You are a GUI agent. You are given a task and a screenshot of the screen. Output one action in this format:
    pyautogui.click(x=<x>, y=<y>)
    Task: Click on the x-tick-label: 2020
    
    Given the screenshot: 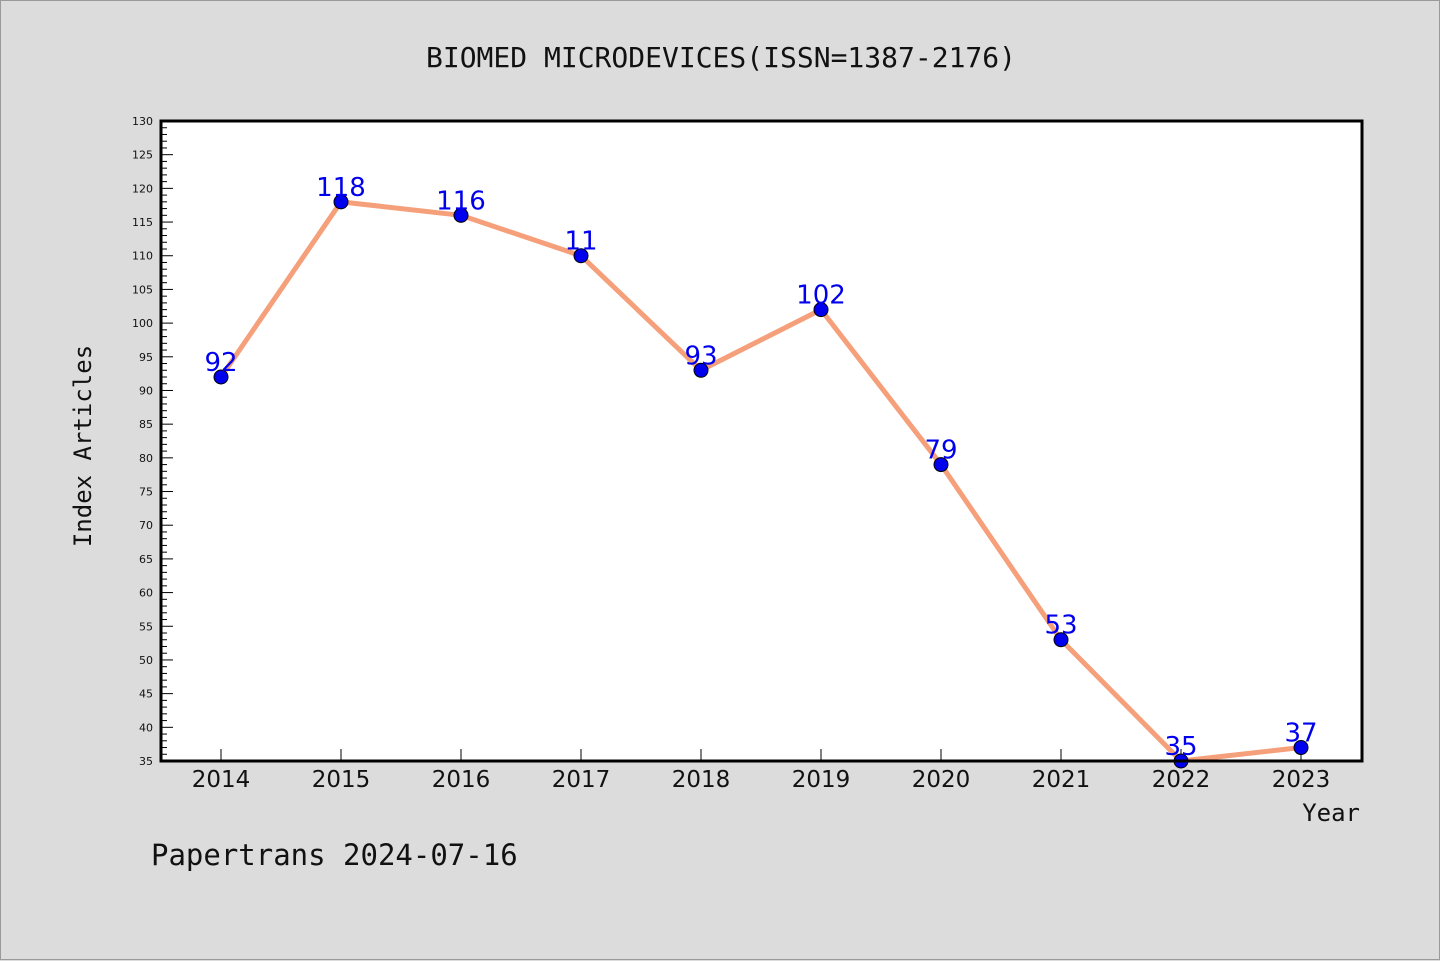 What is the action you would take?
    pyautogui.click(x=941, y=780)
    